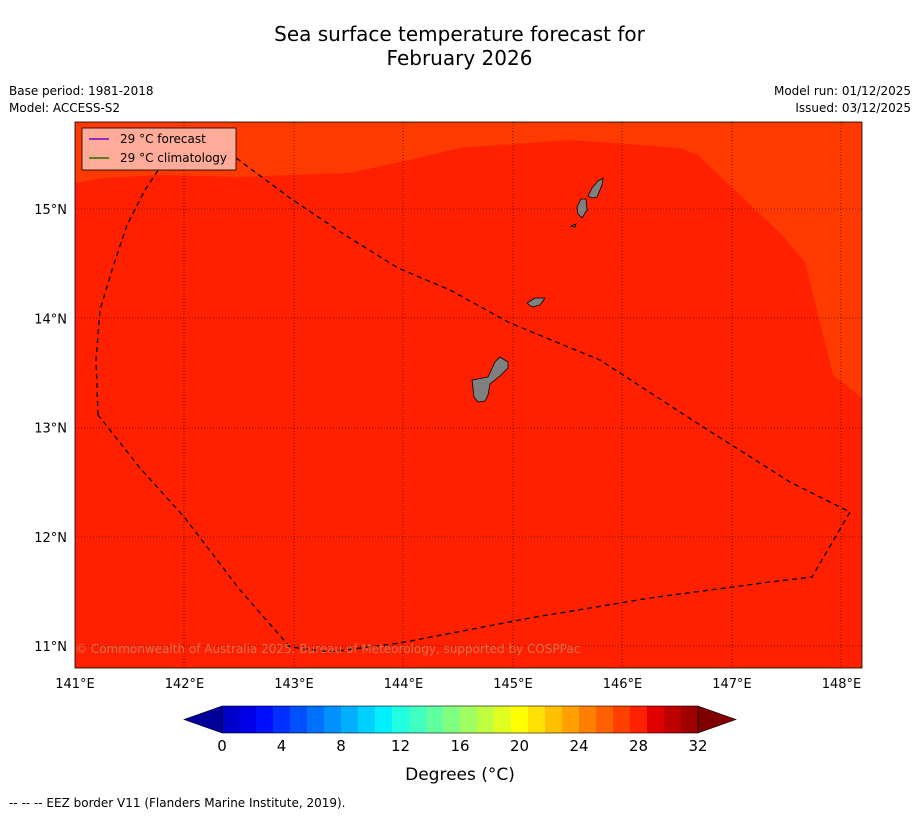 The image size is (919, 816). Describe the element at coordinates (50, 210) in the screenshot. I see `lat-tick-label: 15°N` at that location.